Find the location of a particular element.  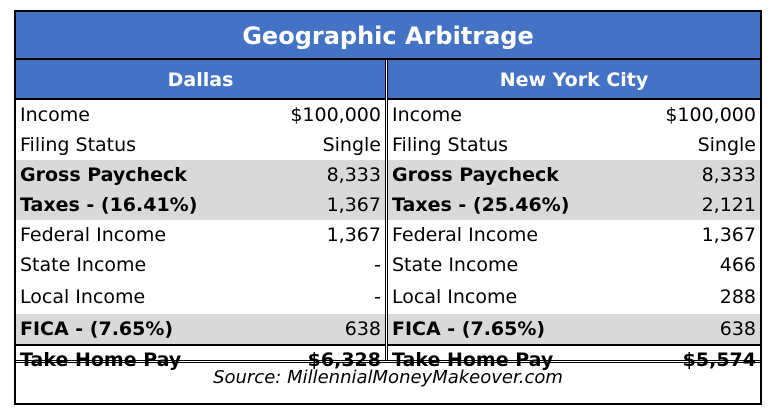

taxes-row: Taxes - (25.46%) 2,121 is located at coordinates (574, 205).